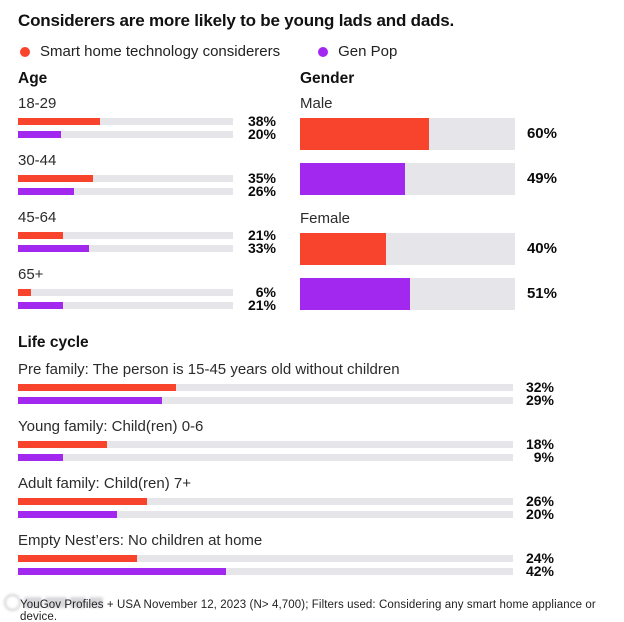 The height and width of the screenshot is (622, 624). What do you see at coordinates (539, 444) in the screenshot?
I see `value-label: 18%` at bounding box center [539, 444].